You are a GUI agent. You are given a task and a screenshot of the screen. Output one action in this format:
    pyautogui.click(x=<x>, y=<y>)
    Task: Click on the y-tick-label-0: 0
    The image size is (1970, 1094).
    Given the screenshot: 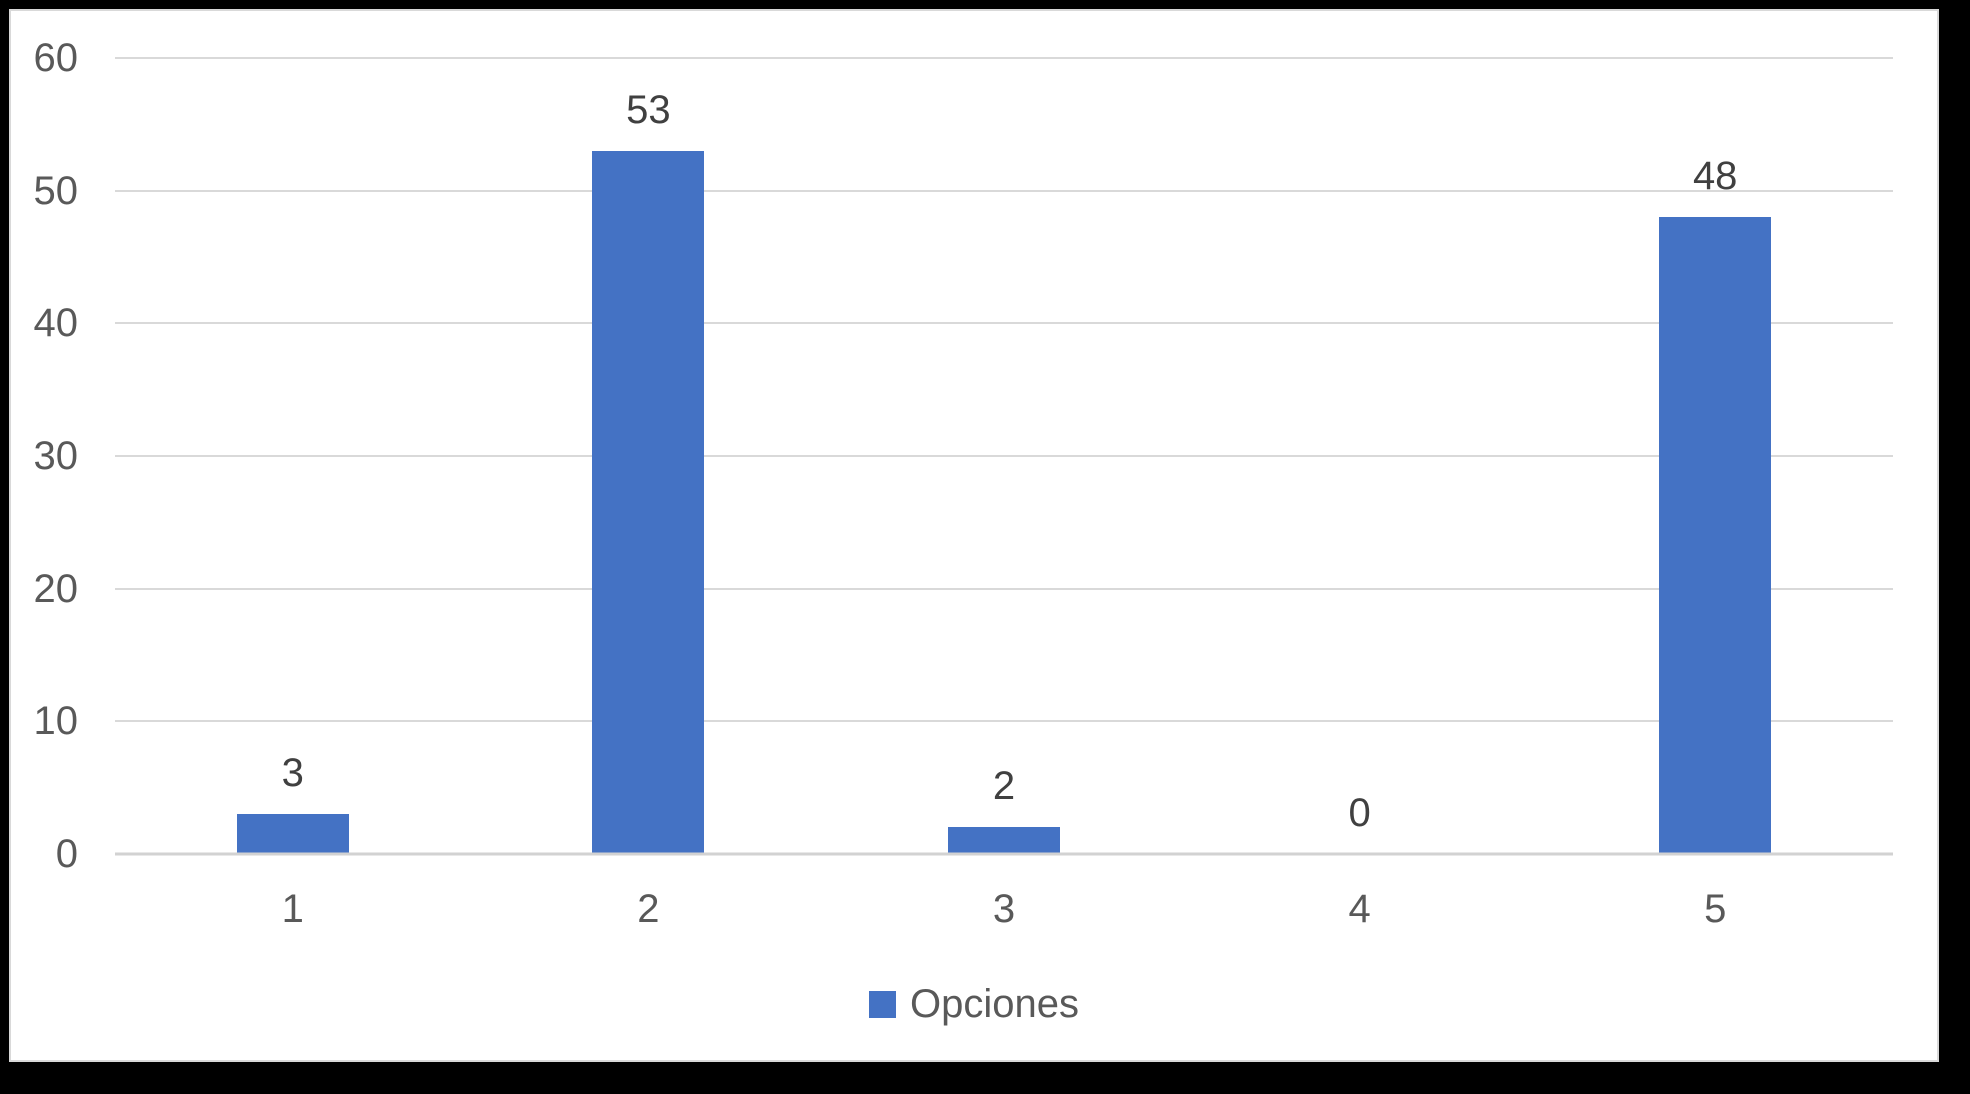 What is the action you would take?
    pyautogui.click(x=66, y=854)
    